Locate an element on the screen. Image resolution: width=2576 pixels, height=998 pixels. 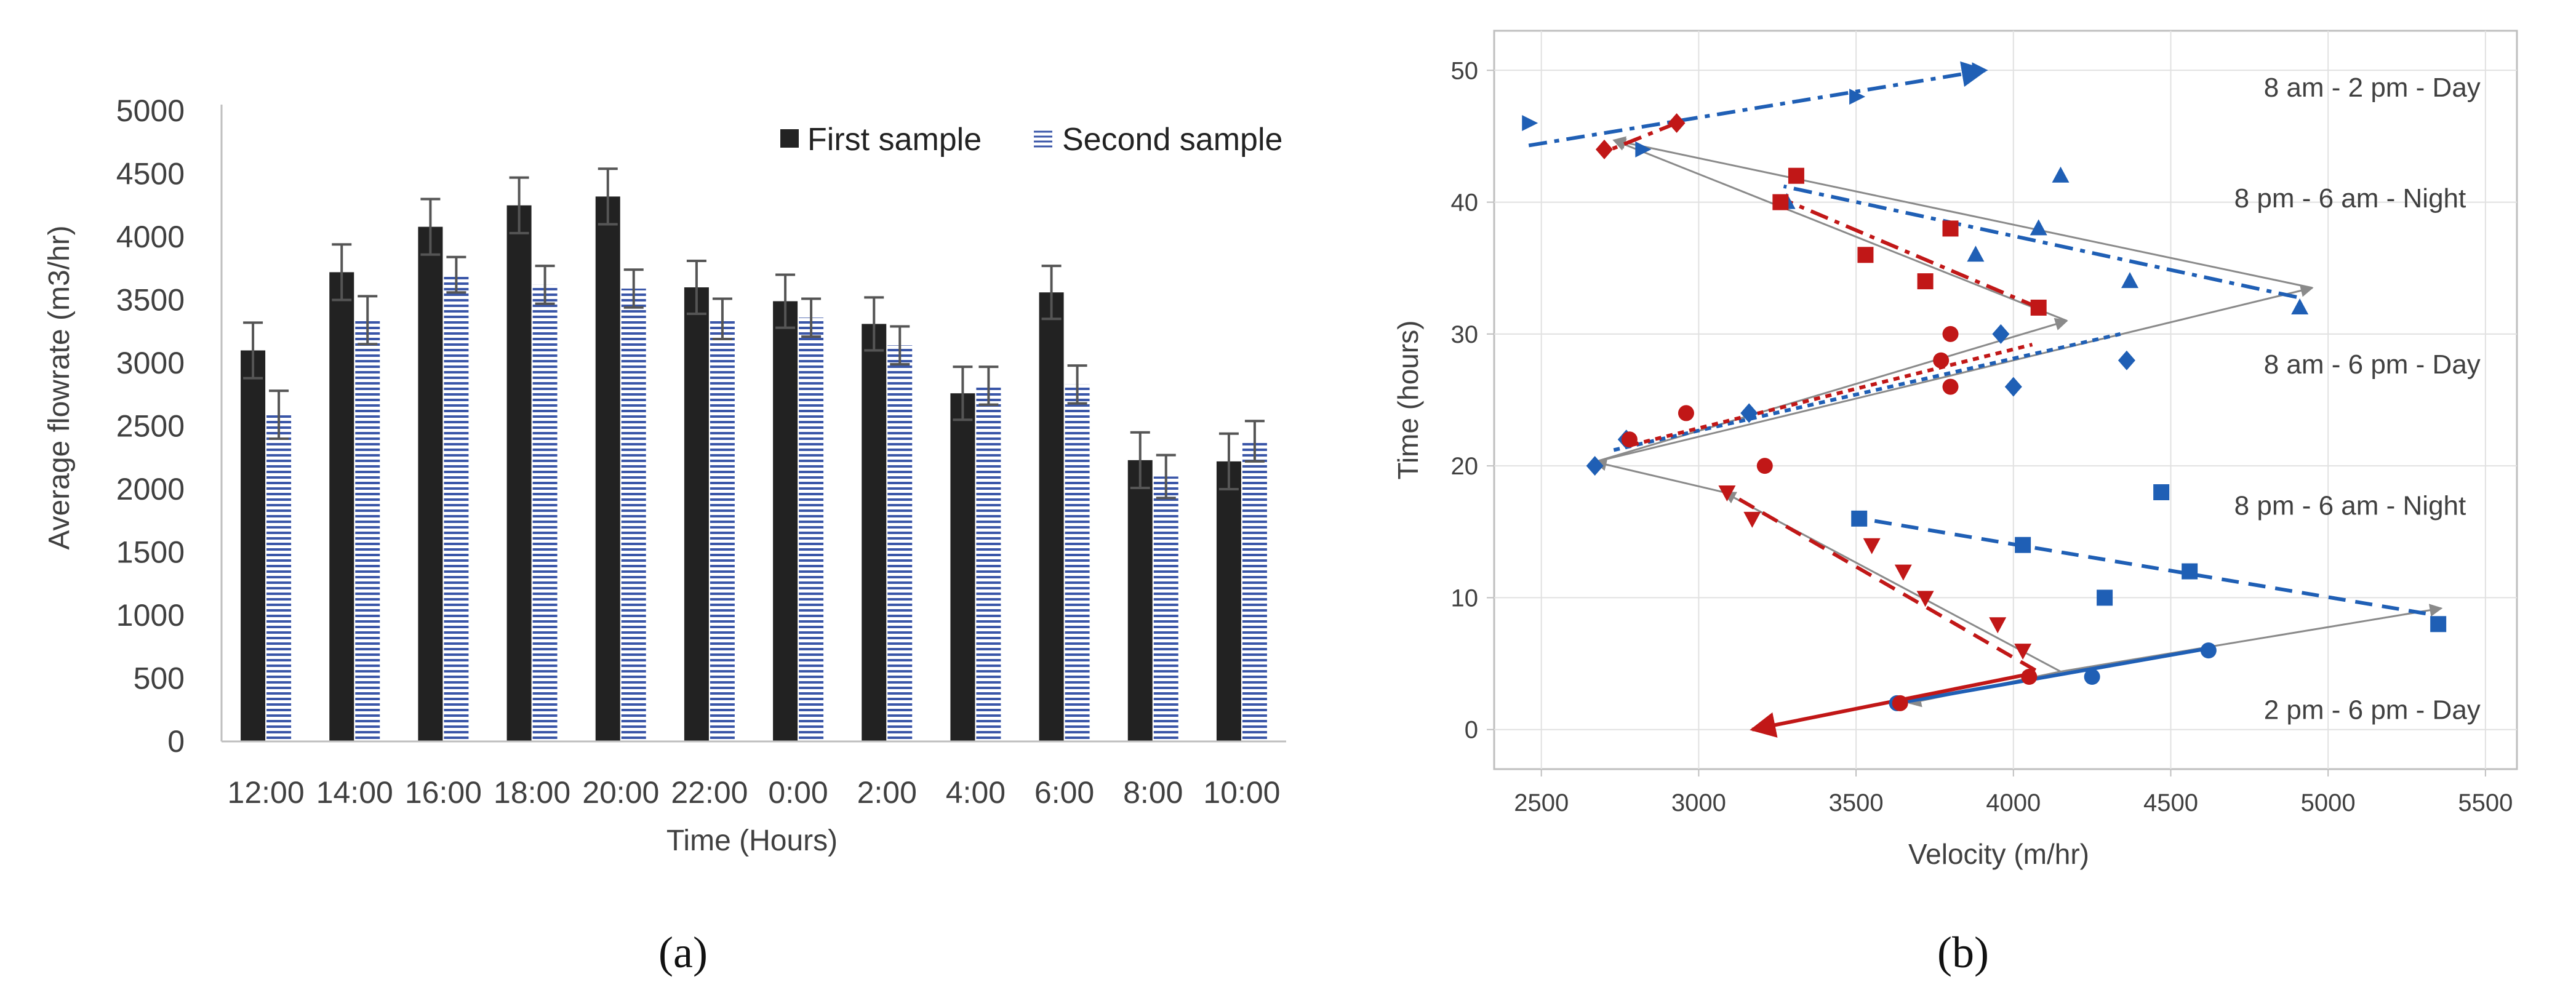
legend: First sample Second sample is located at coordinates (1031, 140).